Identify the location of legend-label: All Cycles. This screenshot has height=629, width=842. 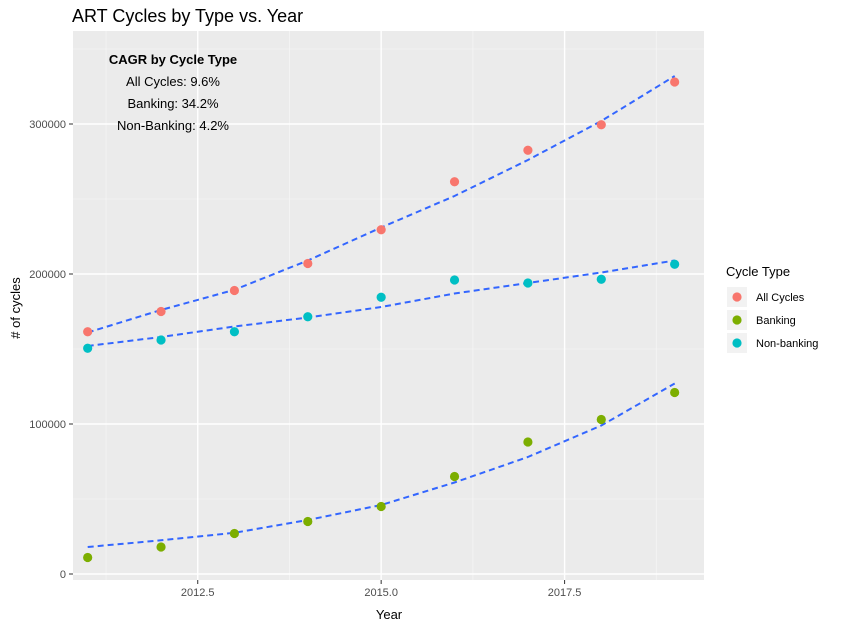
(780, 298).